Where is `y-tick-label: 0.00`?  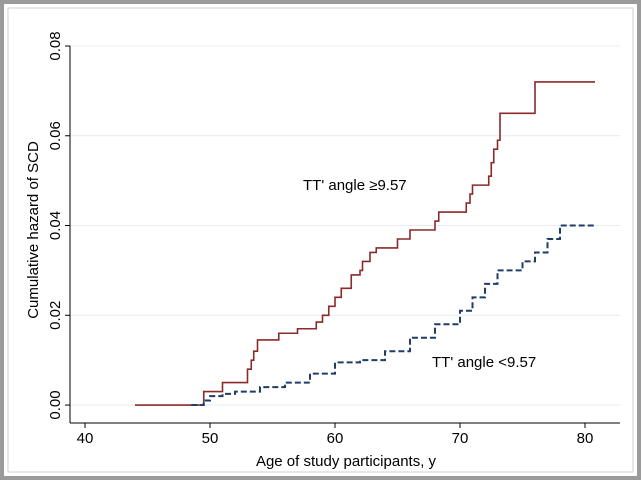
y-tick-label: 0.00 is located at coordinates (55, 404).